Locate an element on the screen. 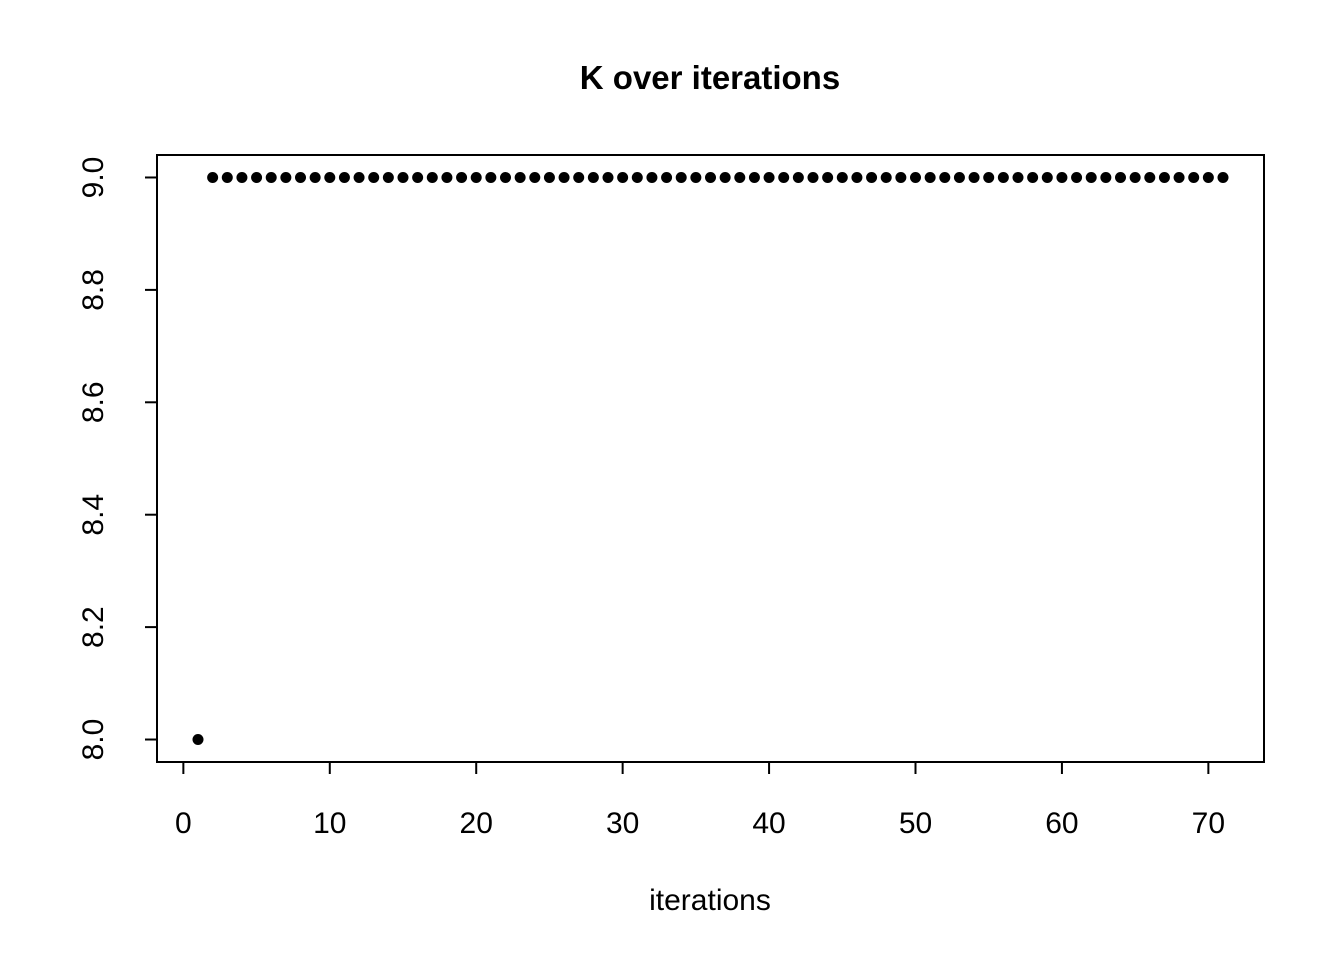 The image size is (1344, 960). x-tick-label: 70 is located at coordinates (1208, 823).